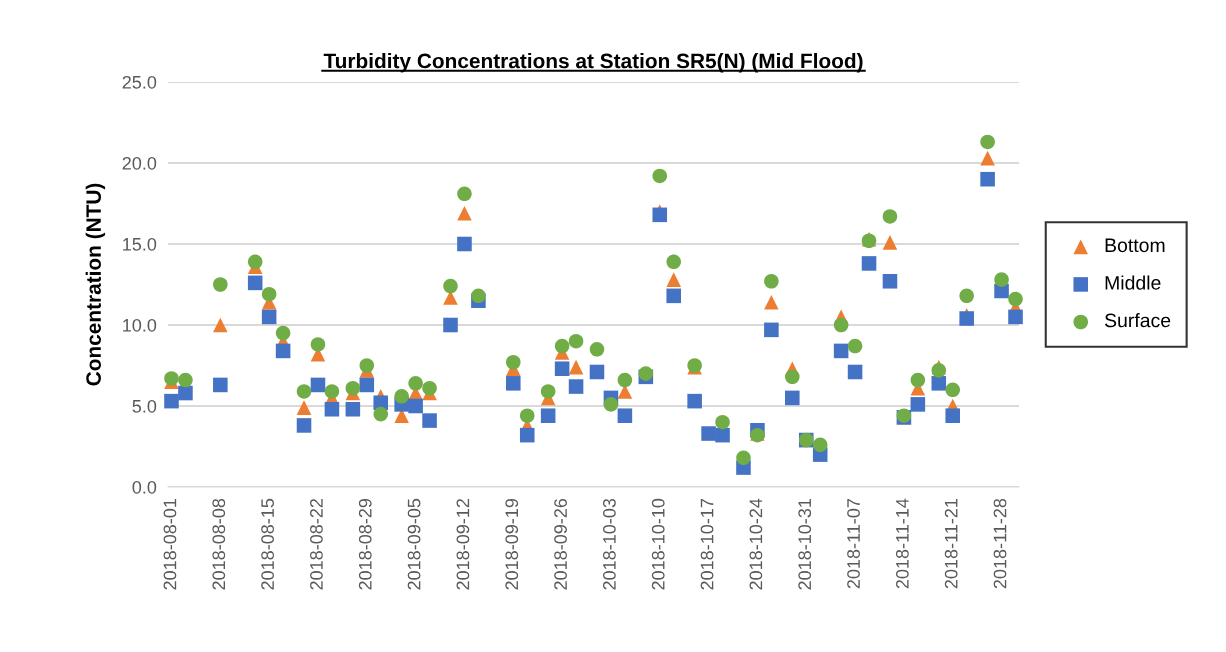  Describe the element at coordinates (593, 63) in the screenshot. I see `chart-title: Turbidity Concentrations at Station SR5(N) (Mid Flood)` at that location.